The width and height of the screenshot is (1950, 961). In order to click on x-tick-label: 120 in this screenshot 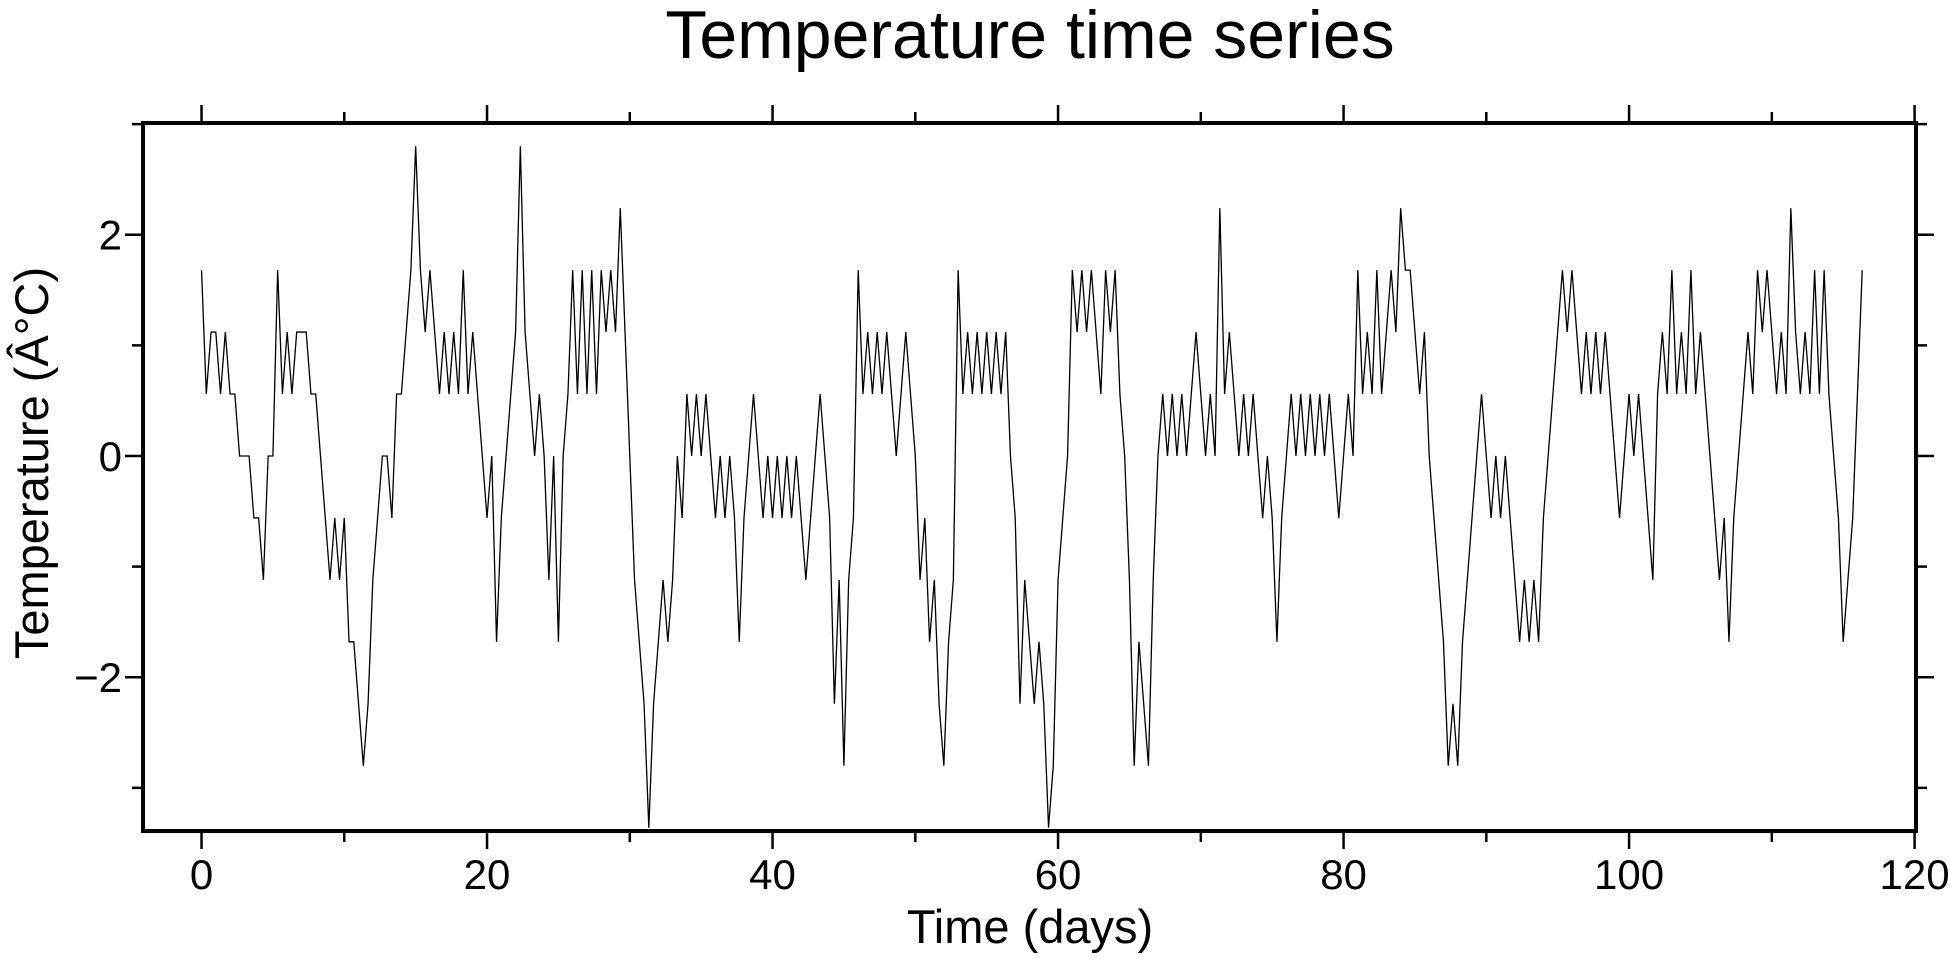, I will do `click(1915, 874)`.